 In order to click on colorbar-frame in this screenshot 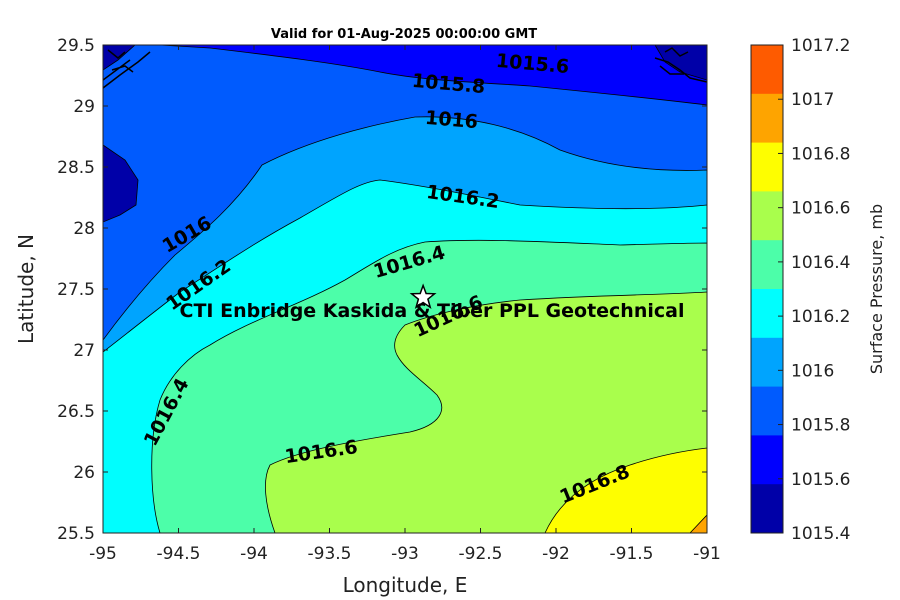, I will do `click(767, 289)`.